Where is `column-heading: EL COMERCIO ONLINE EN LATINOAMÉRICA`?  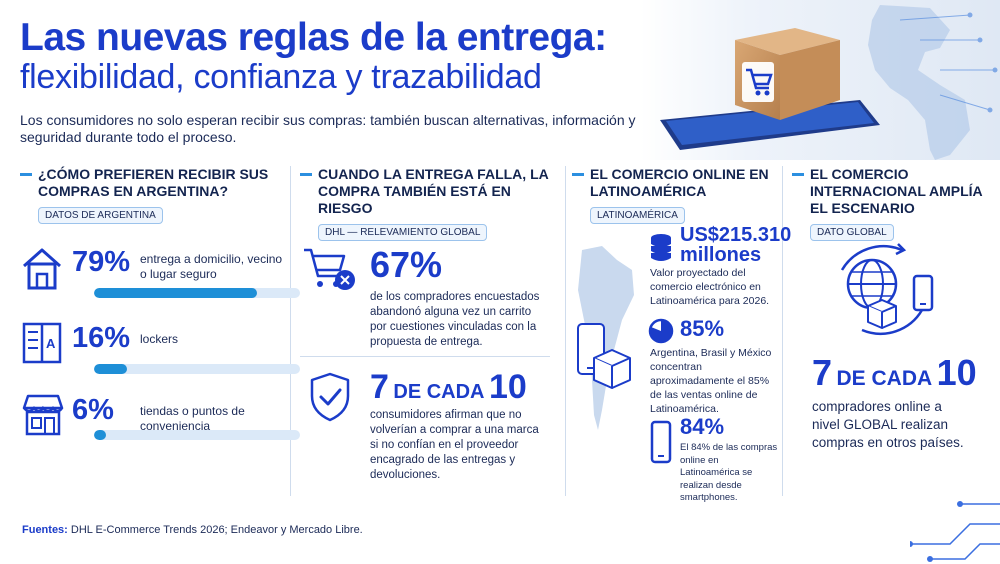
column-heading: EL COMERCIO ONLINE EN LATINOAMÉRICA is located at coordinates (677, 183).